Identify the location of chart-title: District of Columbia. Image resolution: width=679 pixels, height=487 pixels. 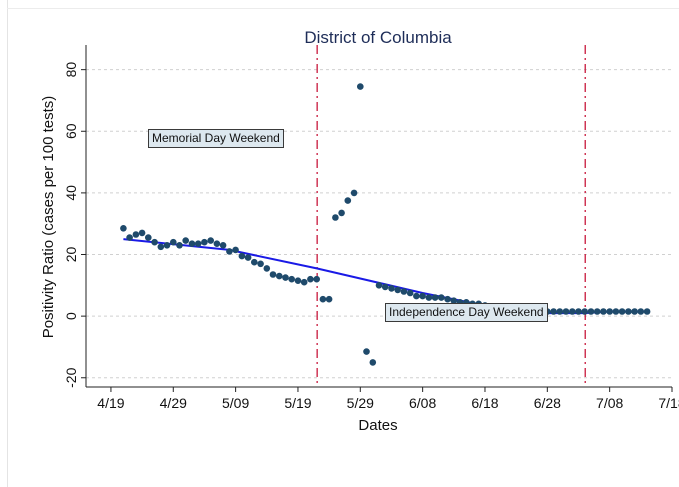
(378, 37).